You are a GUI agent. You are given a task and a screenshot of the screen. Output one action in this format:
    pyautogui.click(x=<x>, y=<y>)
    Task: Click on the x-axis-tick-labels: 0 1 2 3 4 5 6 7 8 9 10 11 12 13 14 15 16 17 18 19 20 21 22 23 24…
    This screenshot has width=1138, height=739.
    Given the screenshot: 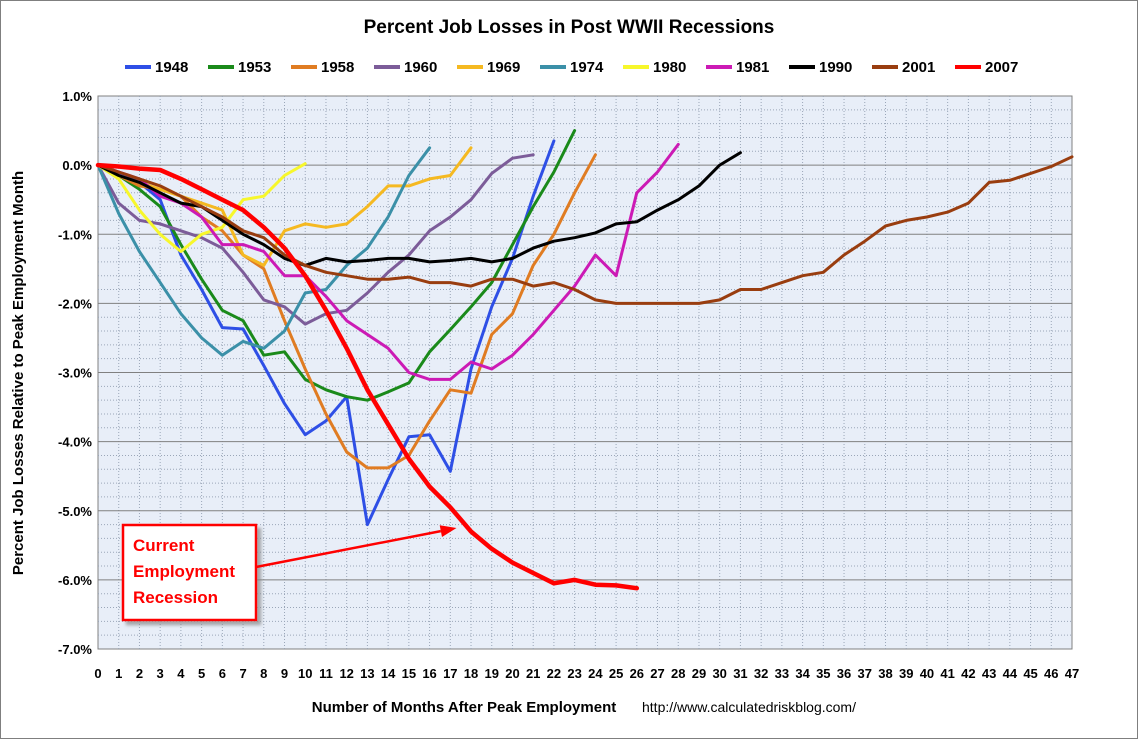 What is the action you would take?
    pyautogui.click(x=586, y=673)
    